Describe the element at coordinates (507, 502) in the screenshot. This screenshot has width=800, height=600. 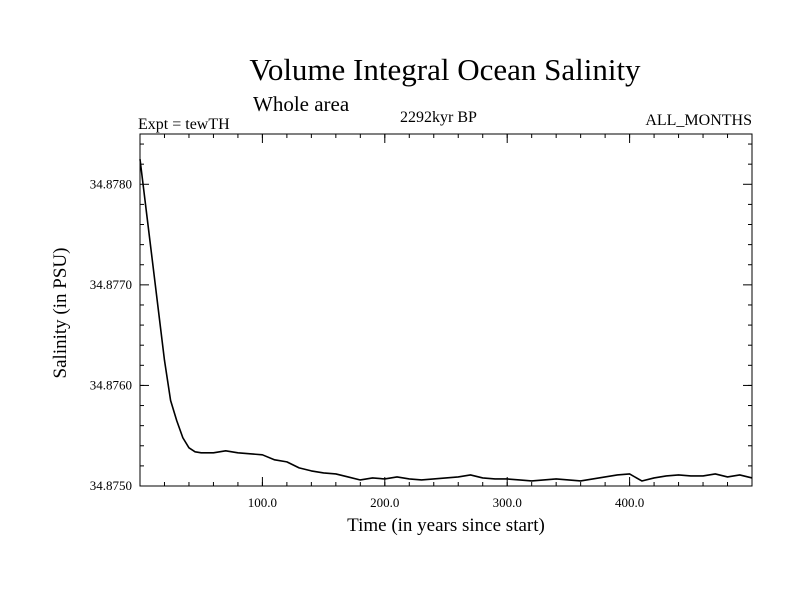
I see `x-tick-label: 300.0` at that location.